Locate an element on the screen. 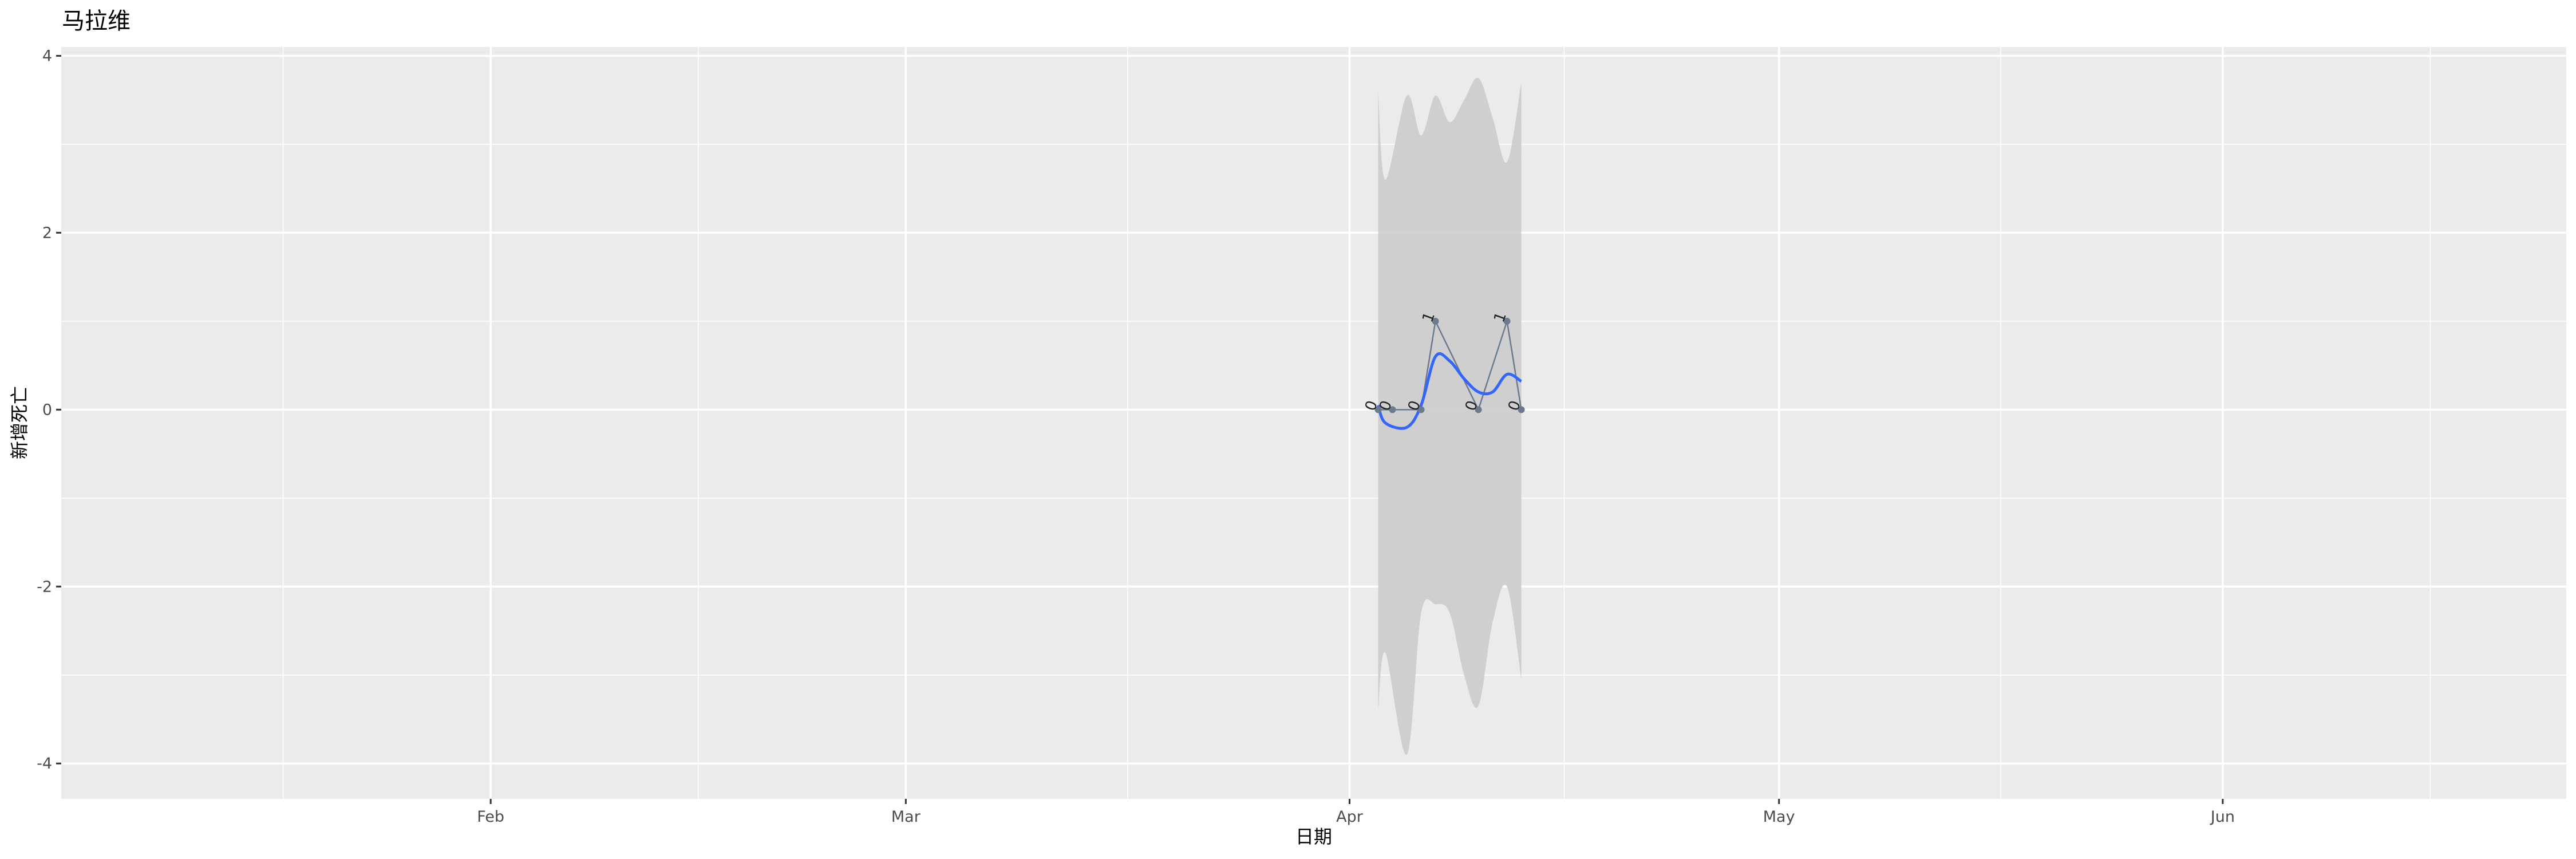 This screenshot has width=2576, height=859. x-tick-label: Mar is located at coordinates (906, 817).